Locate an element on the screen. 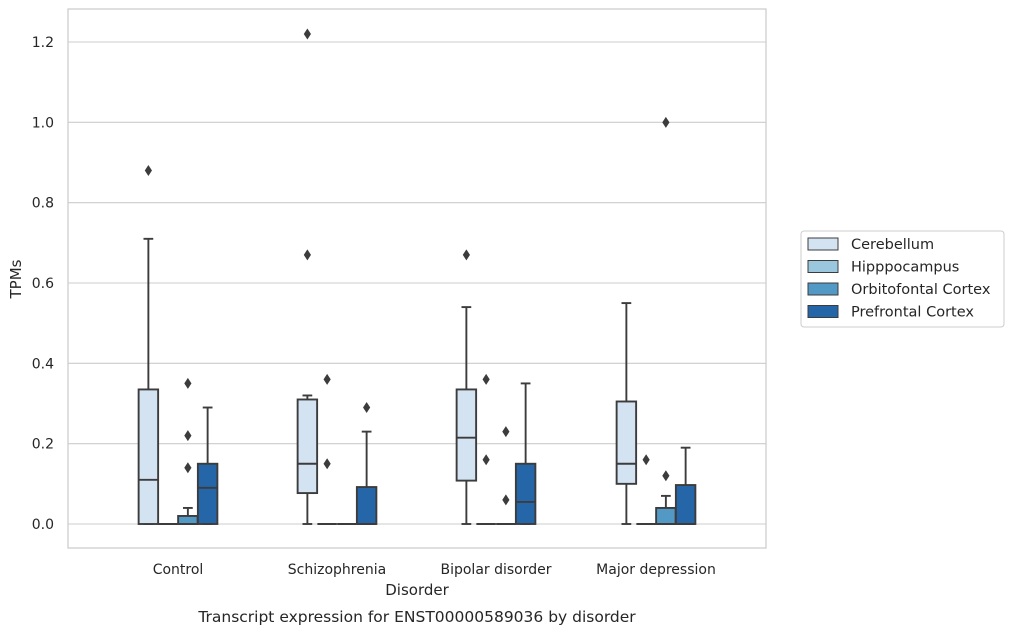  x-tick-label: Major depression is located at coordinates (656, 570).